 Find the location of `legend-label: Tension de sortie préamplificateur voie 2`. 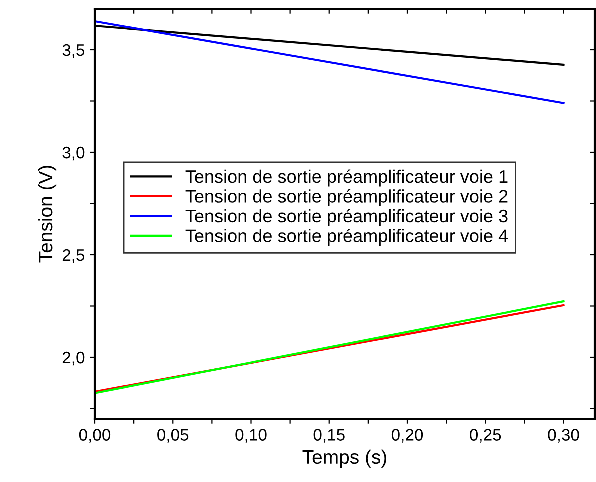

legend-label: Tension de sortie préamplificateur voie 2 is located at coordinates (347, 197).